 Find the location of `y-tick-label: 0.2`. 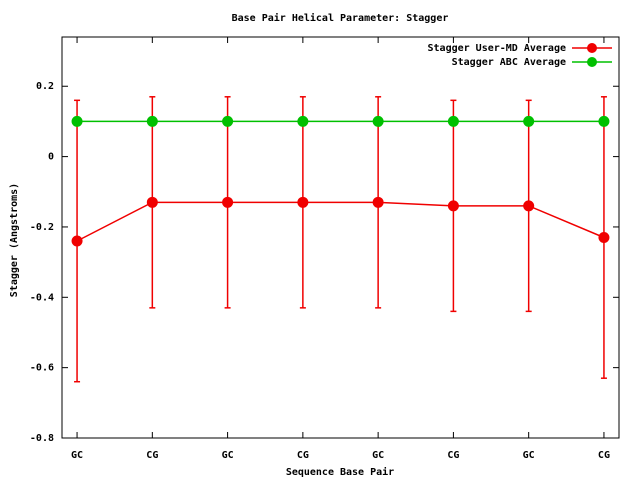

y-tick-label: 0.2 is located at coordinates (45, 86).